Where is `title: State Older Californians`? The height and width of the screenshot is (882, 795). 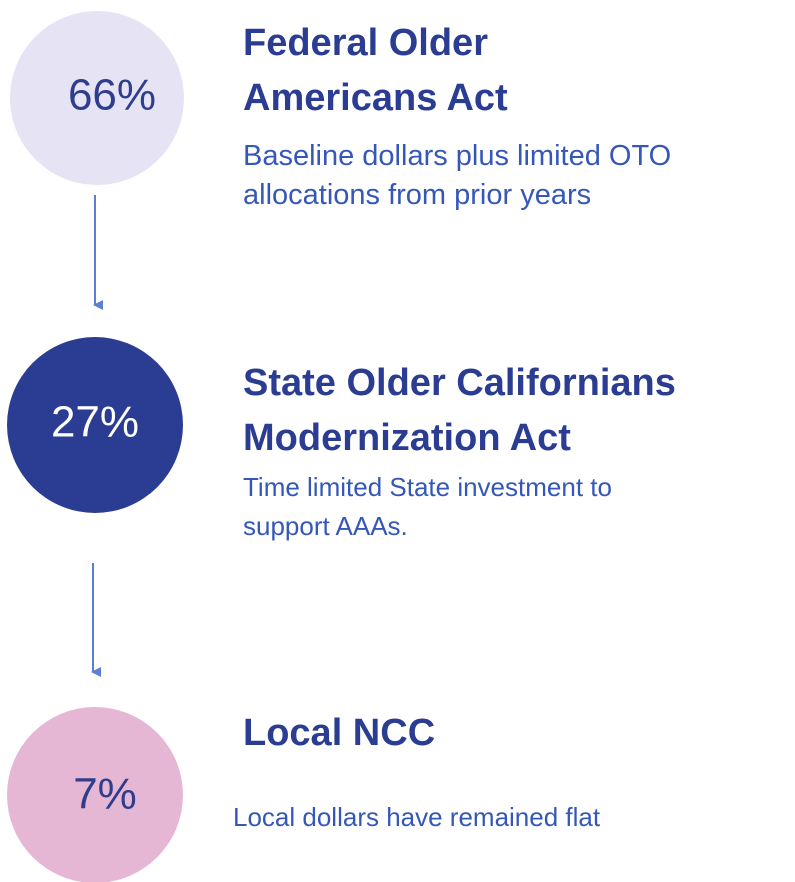
title: State Older Californians is located at coordinates (459, 383).